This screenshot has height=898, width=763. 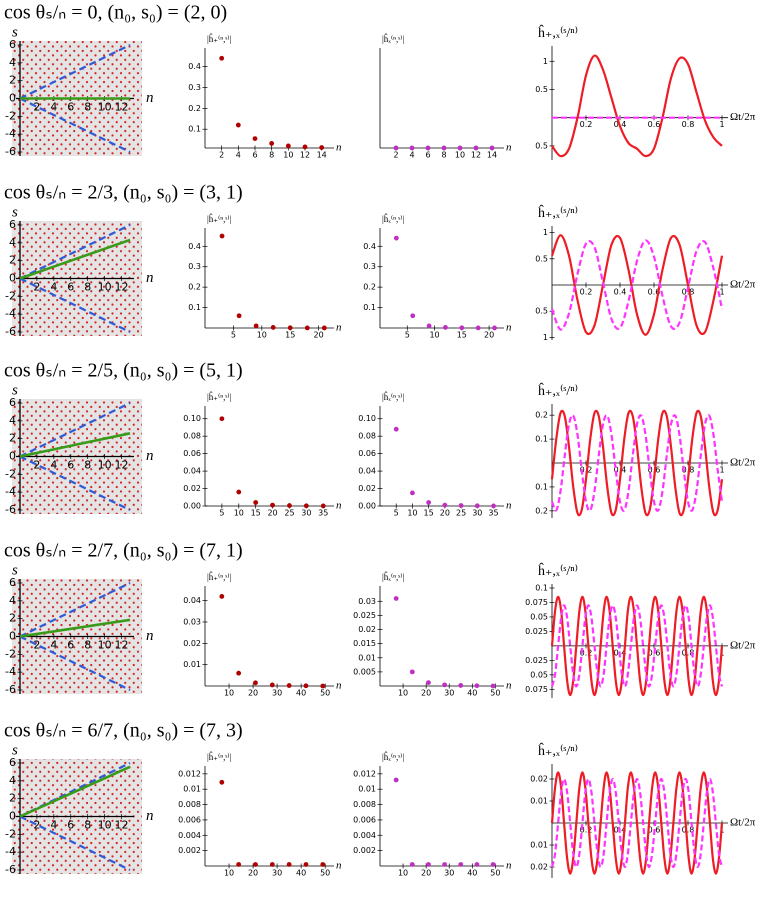 What do you see at coordinates (620, 292) in the screenshot?
I see `x-tick-label: 0.4` at bounding box center [620, 292].